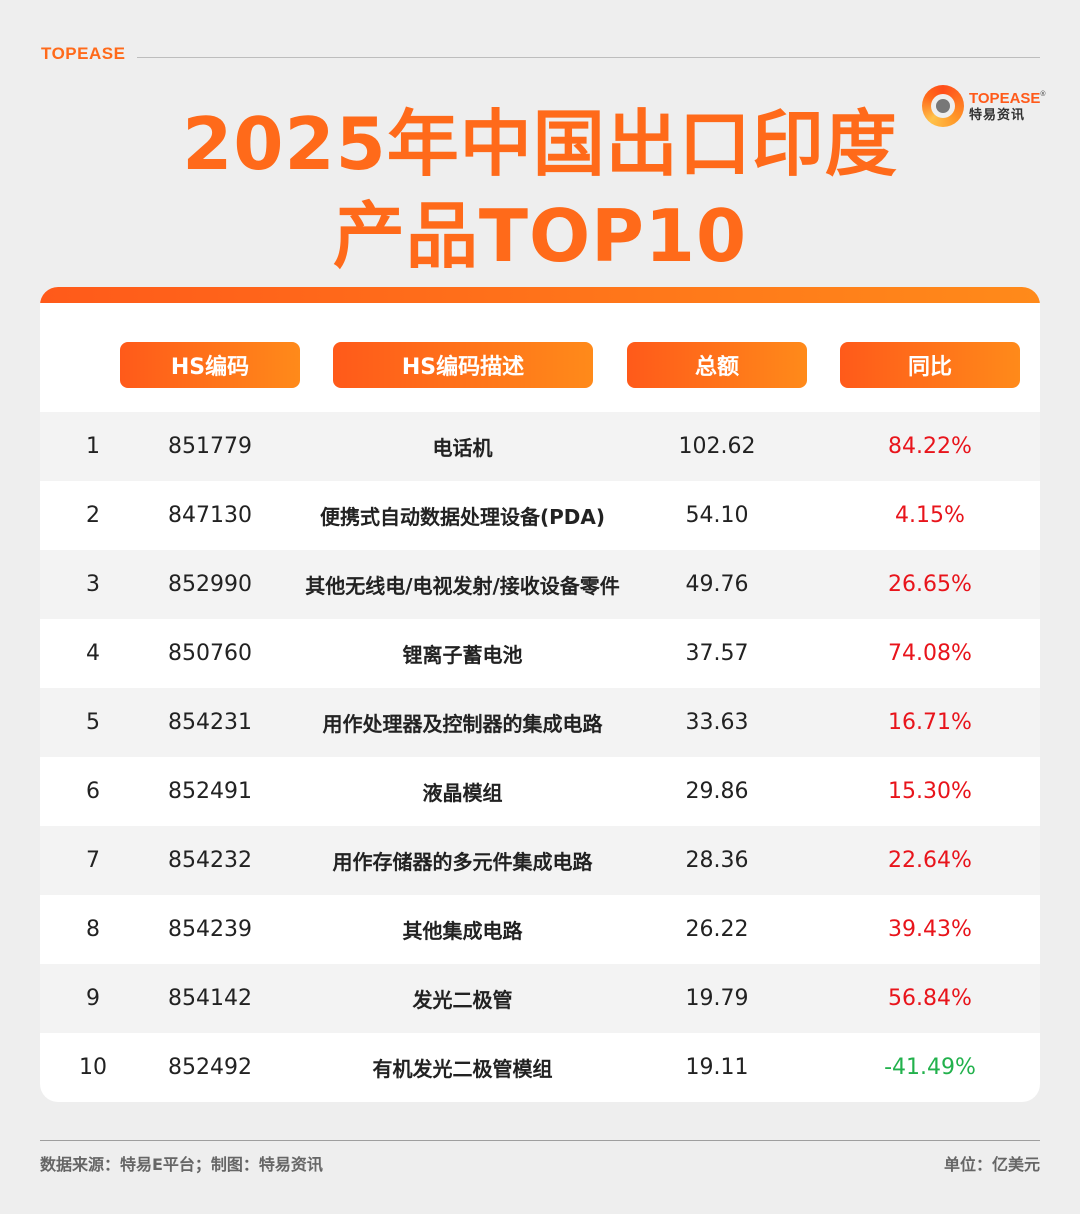 This screenshot has height=1214, width=1080. Describe the element at coordinates (462, 517) in the screenshot. I see `description-cell: 便携式自动数据处理设备(PDA)` at that location.